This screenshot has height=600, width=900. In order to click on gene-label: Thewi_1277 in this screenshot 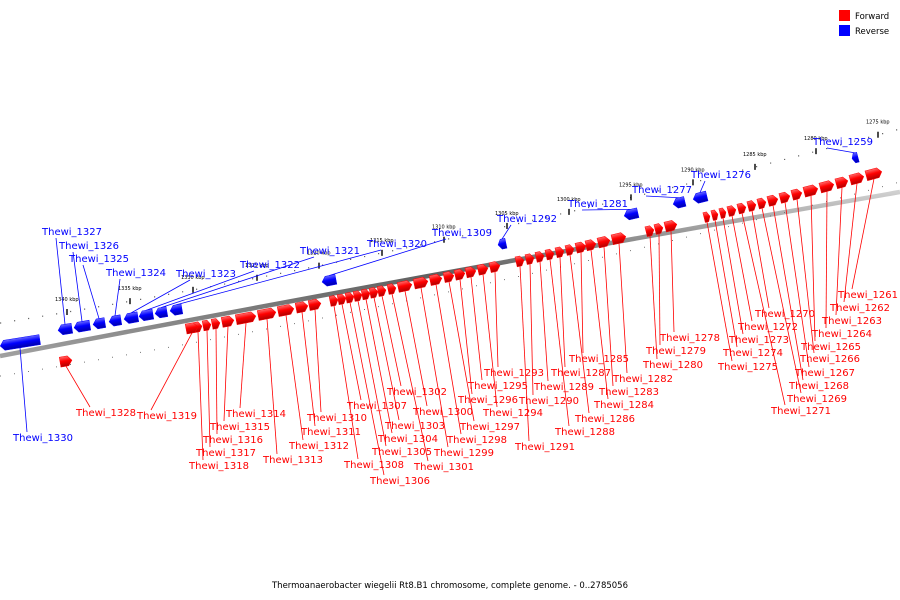, I will do `click(661, 190)`.